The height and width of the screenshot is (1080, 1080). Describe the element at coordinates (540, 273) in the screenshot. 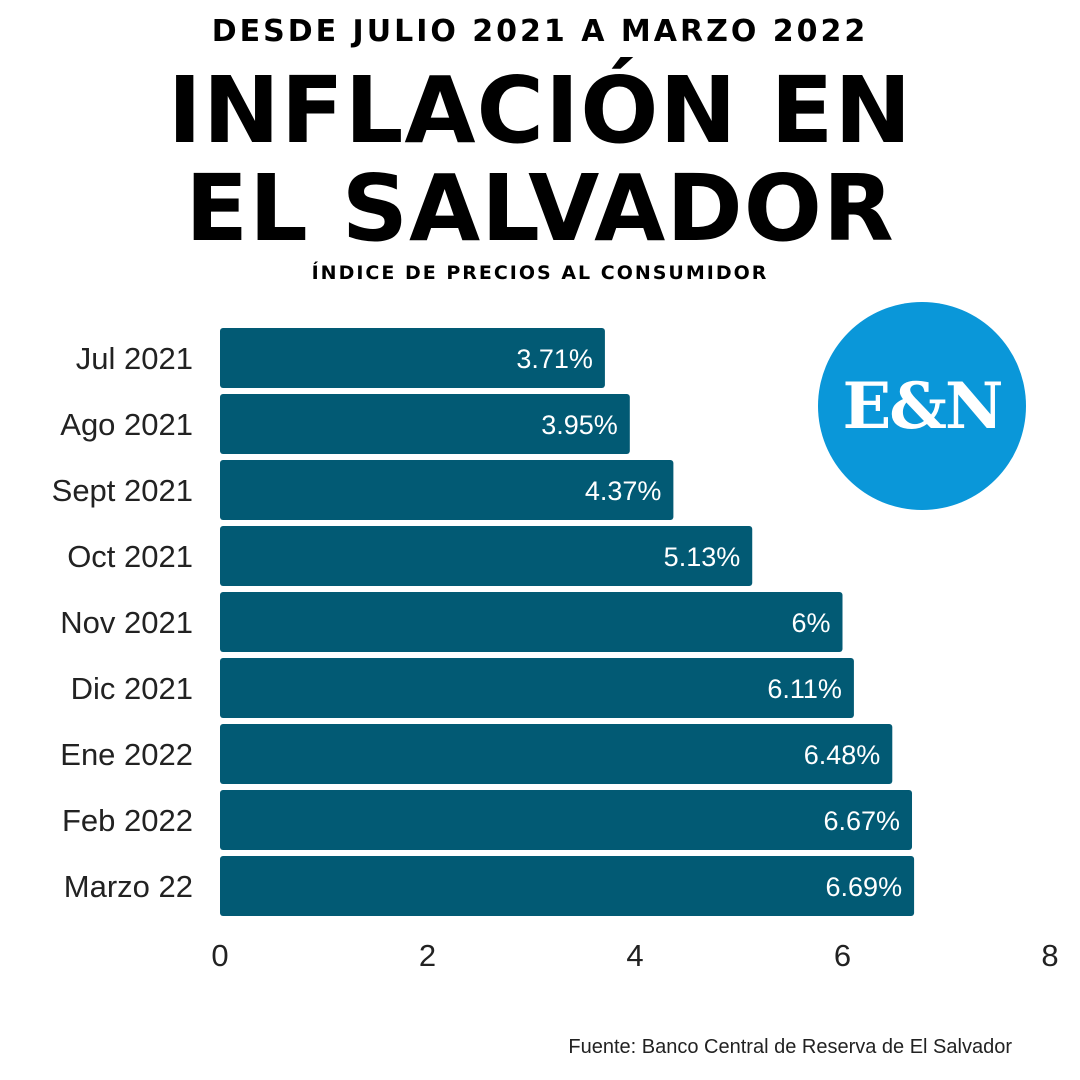

I see `subtitle: ÍNDICE DE PRECIOS AL CONSUMIDOR` at that location.